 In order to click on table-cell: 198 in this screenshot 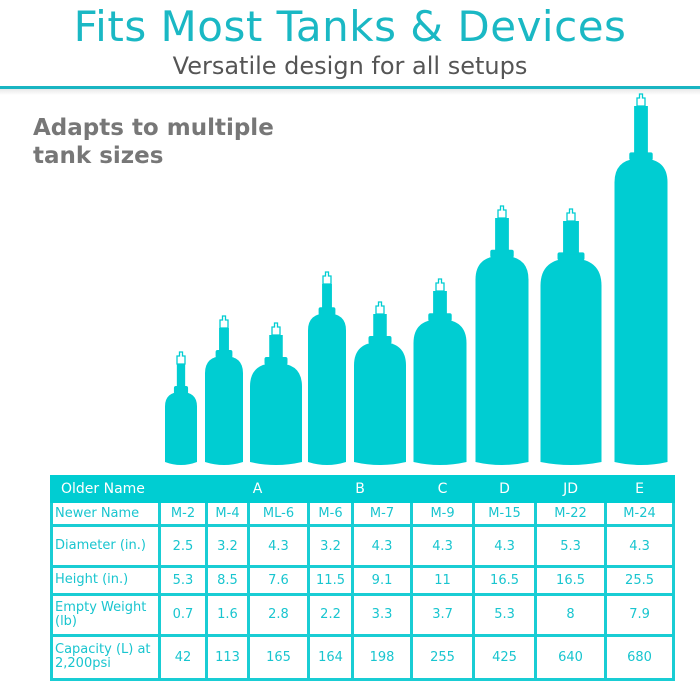, I will do `click(382, 657)`.